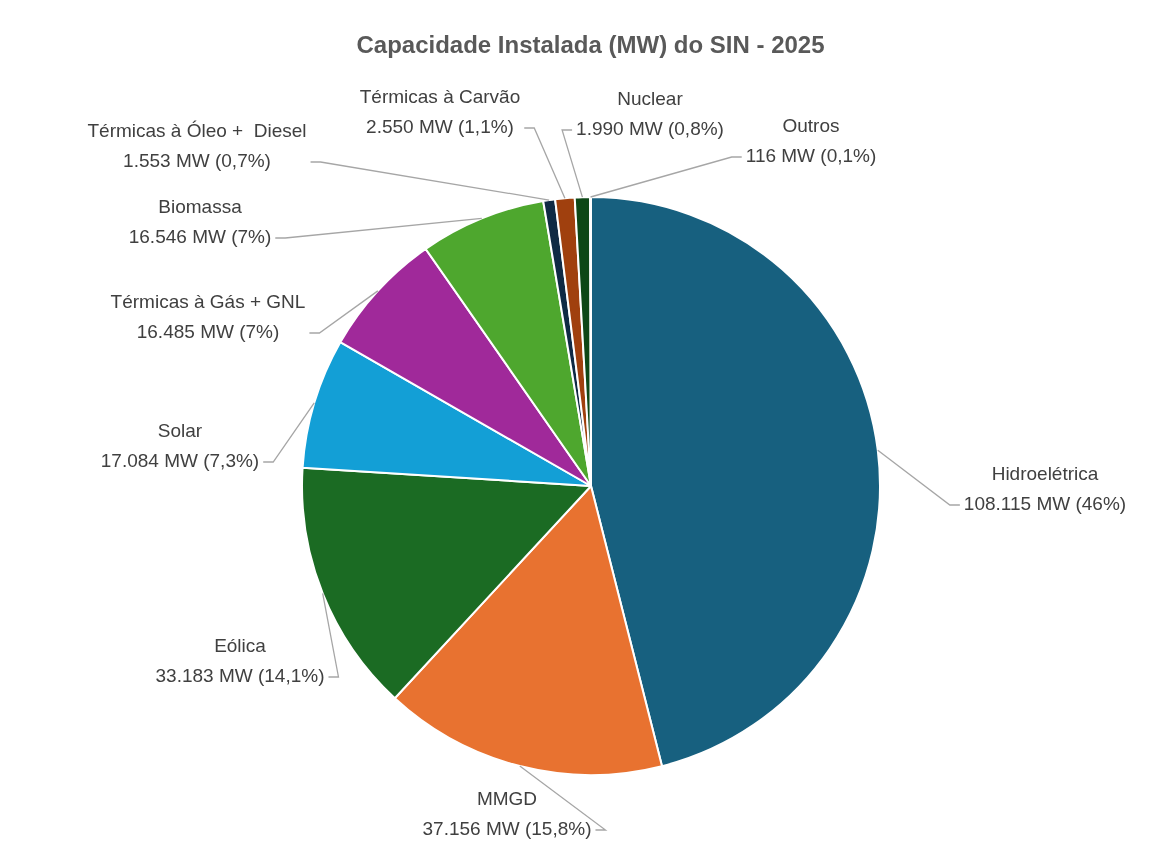  Describe the element at coordinates (197, 131) in the screenshot. I see `slice-label: Térmicas à Óleo + Diesel` at that location.